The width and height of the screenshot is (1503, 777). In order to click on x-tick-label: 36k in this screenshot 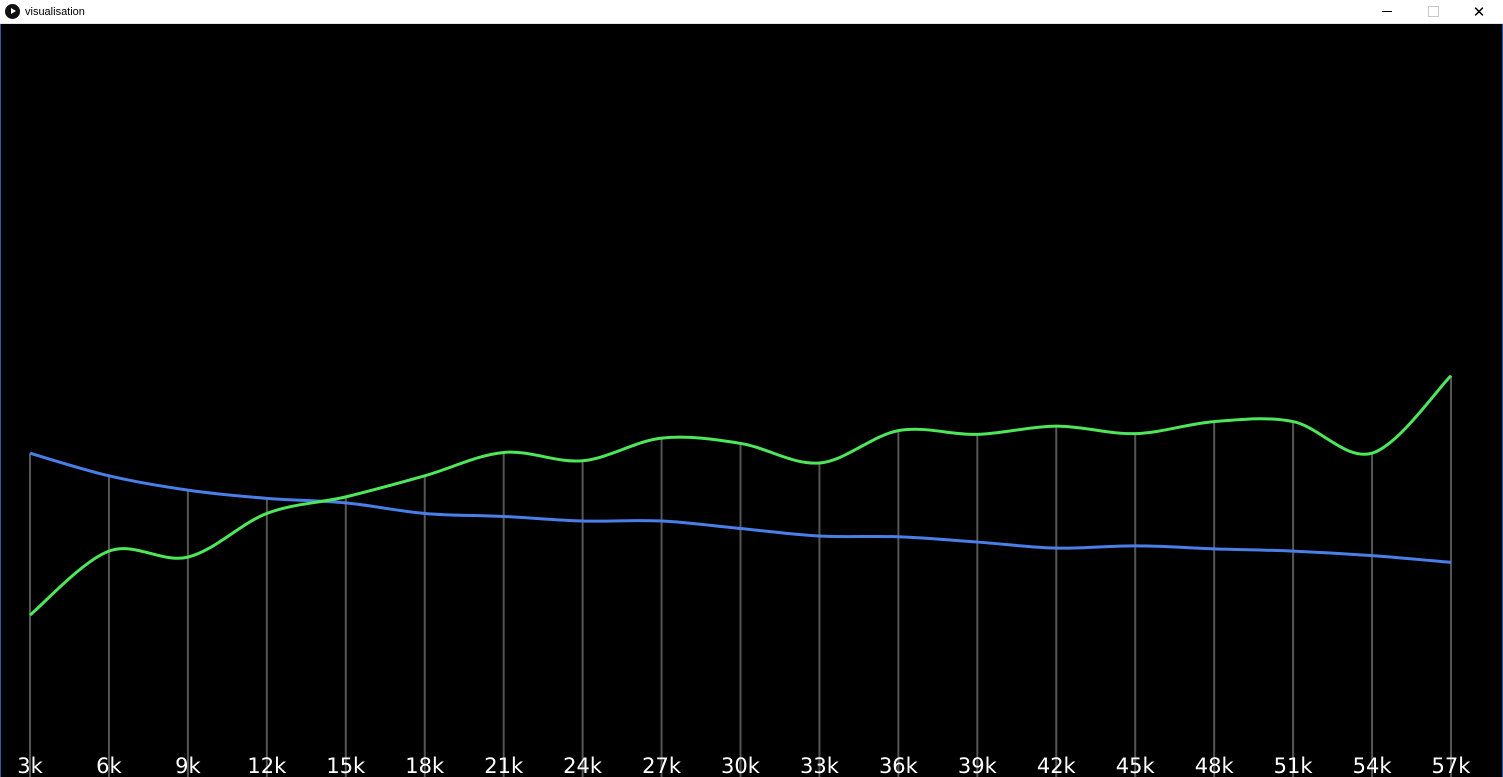, I will do `click(899, 765)`.